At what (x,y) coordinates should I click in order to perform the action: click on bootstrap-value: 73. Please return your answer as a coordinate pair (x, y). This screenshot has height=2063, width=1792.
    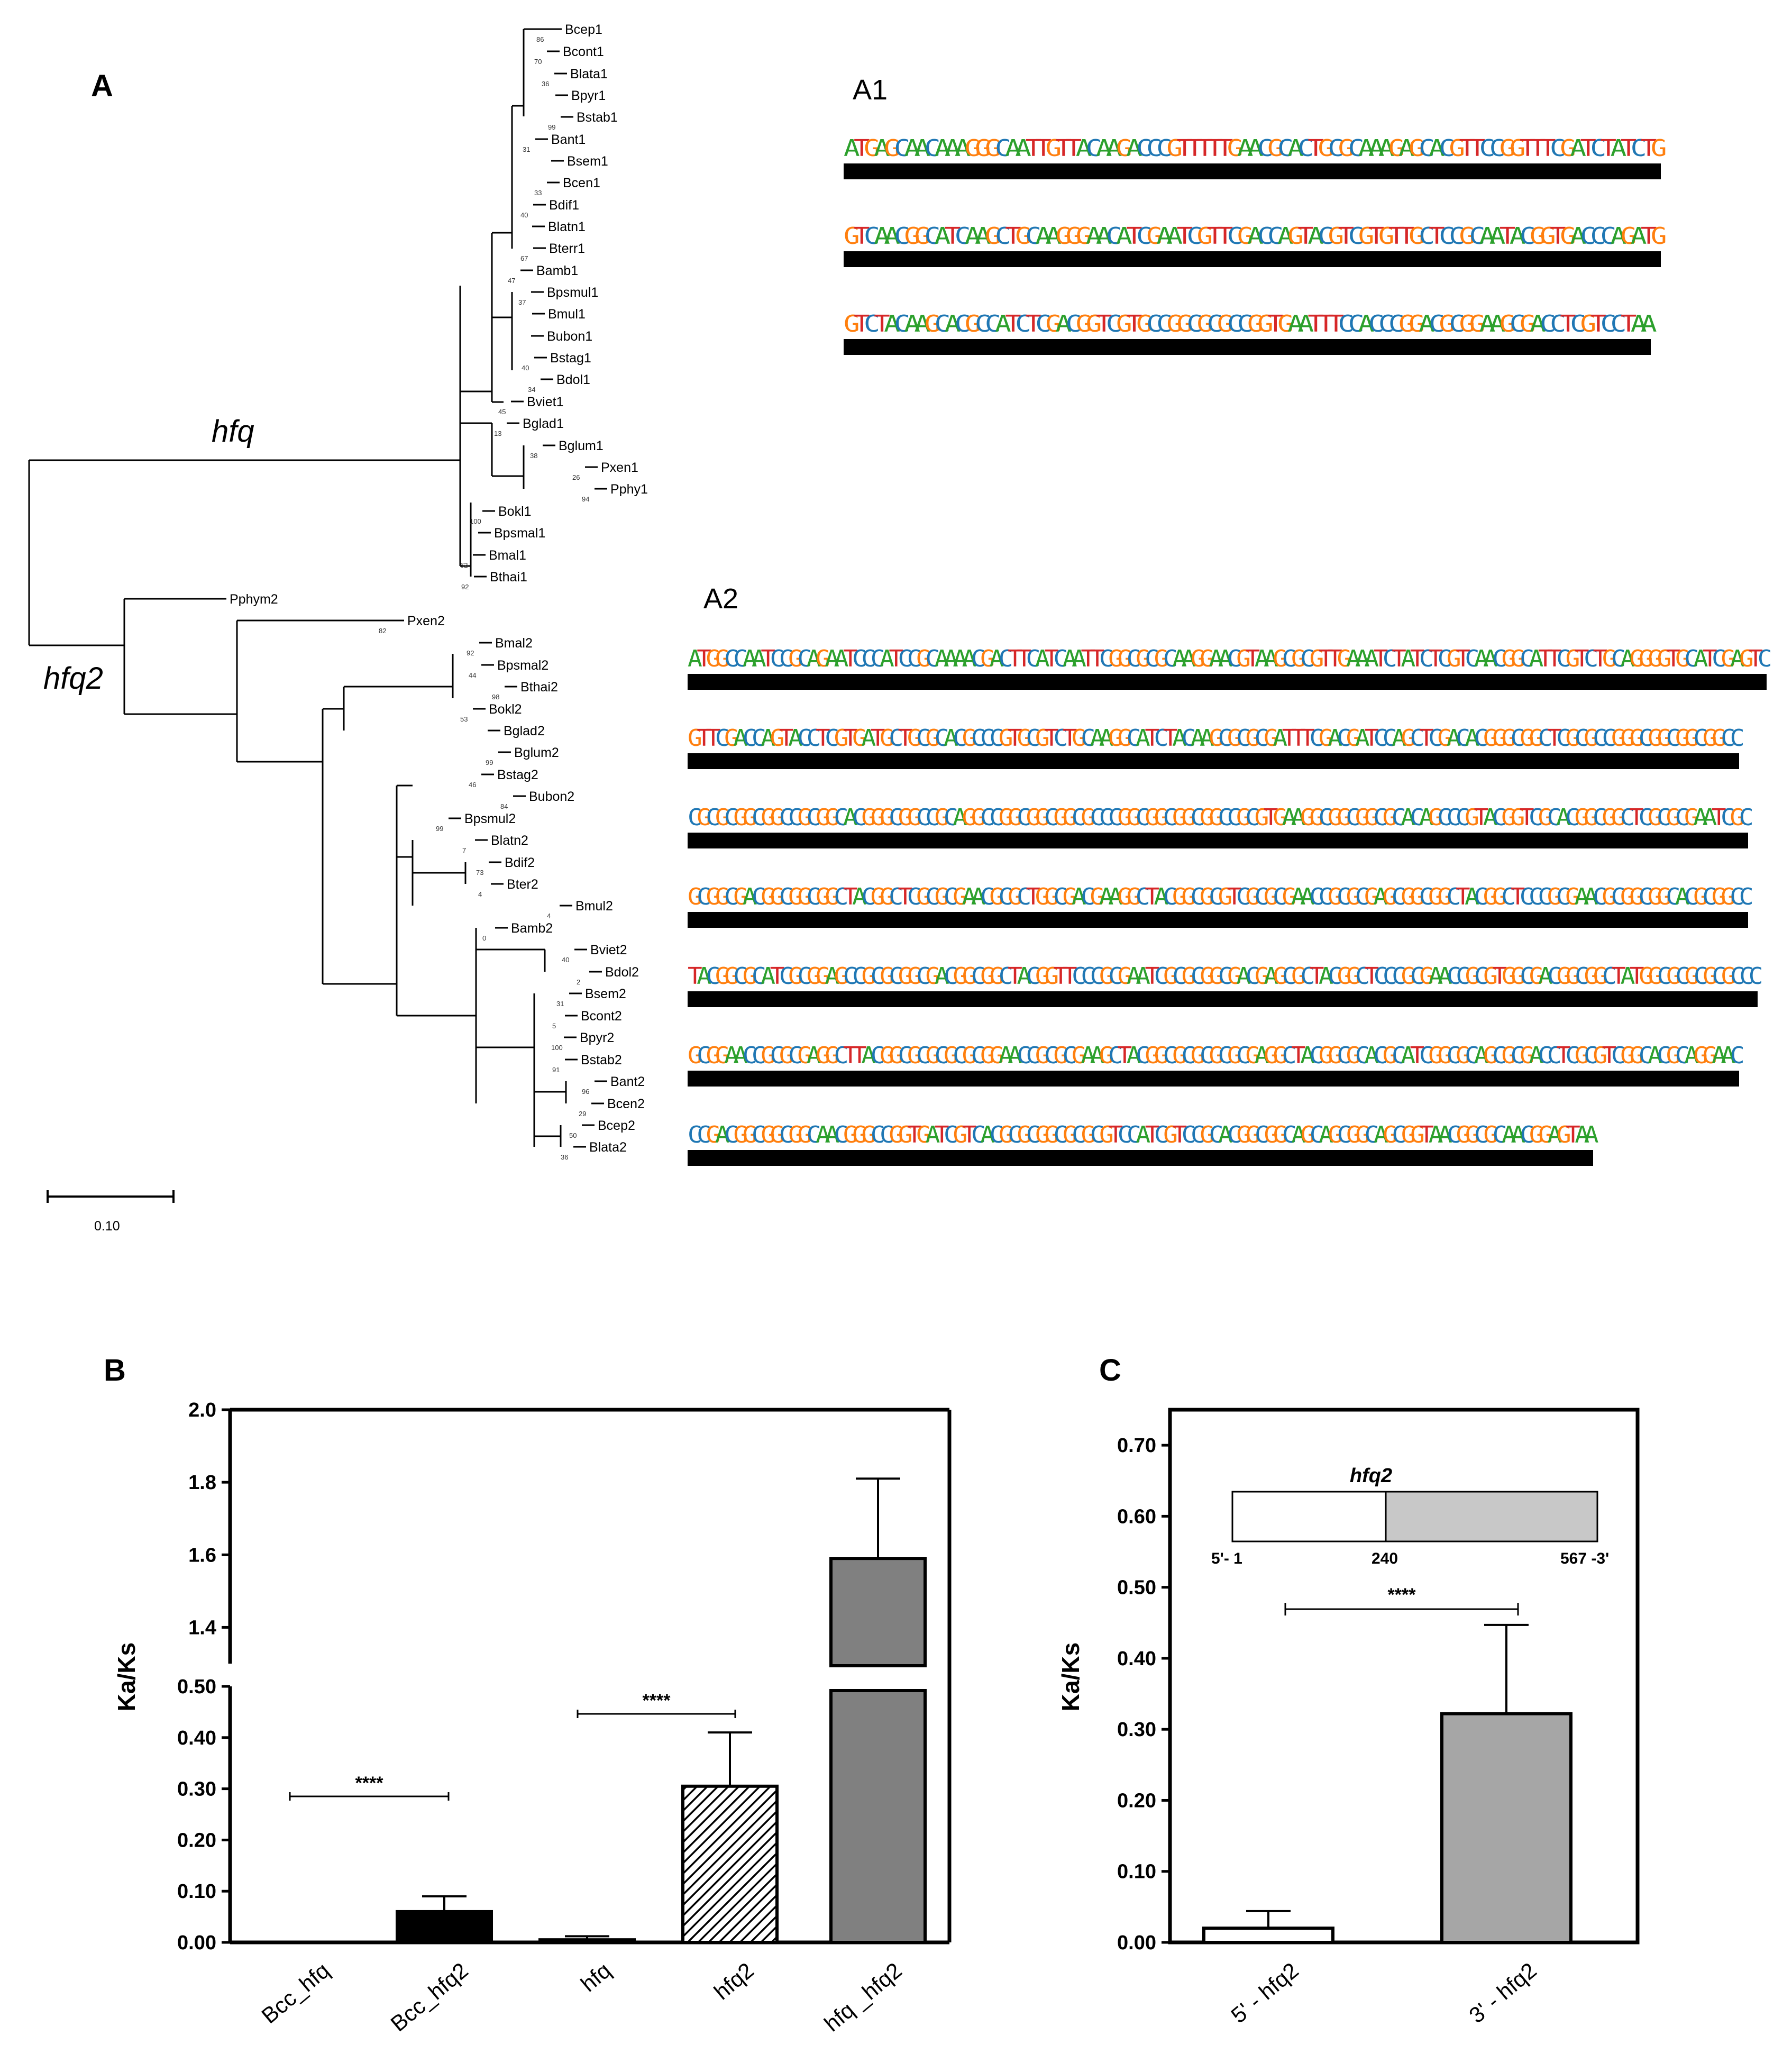
    Looking at the image, I should click on (479, 873).